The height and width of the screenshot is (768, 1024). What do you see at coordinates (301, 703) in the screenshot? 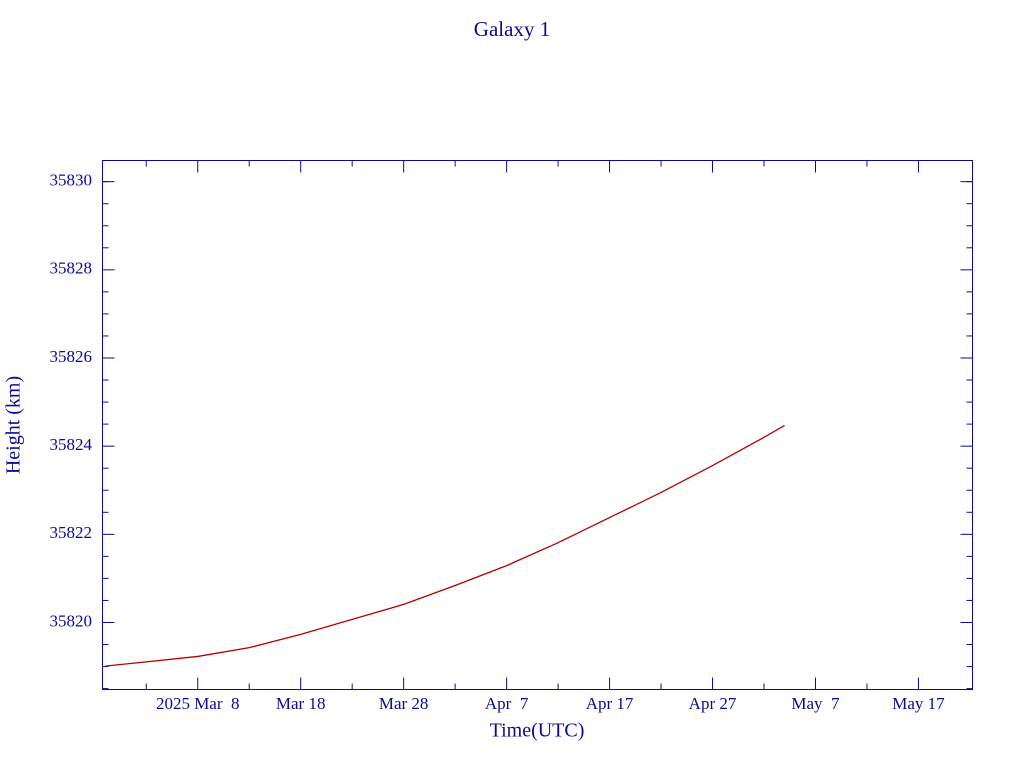
I see `x-tick-label: Mar 18` at bounding box center [301, 703].